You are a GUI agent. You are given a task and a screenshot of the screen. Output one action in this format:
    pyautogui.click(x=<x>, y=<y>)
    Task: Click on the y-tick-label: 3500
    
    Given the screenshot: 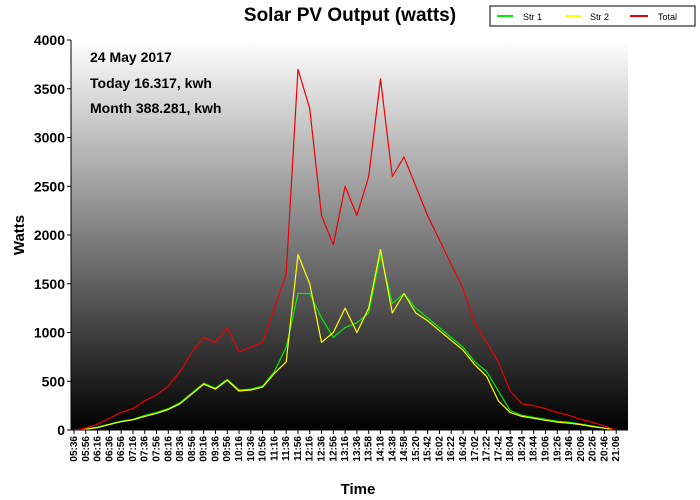 What is the action you would take?
    pyautogui.click(x=49, y=89)
    